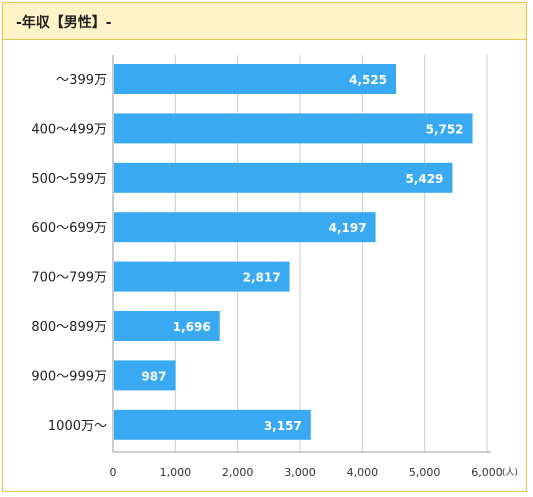 The image size is (533, 497). I want to click on x-tick-label: 2,000, so click(238, 472).